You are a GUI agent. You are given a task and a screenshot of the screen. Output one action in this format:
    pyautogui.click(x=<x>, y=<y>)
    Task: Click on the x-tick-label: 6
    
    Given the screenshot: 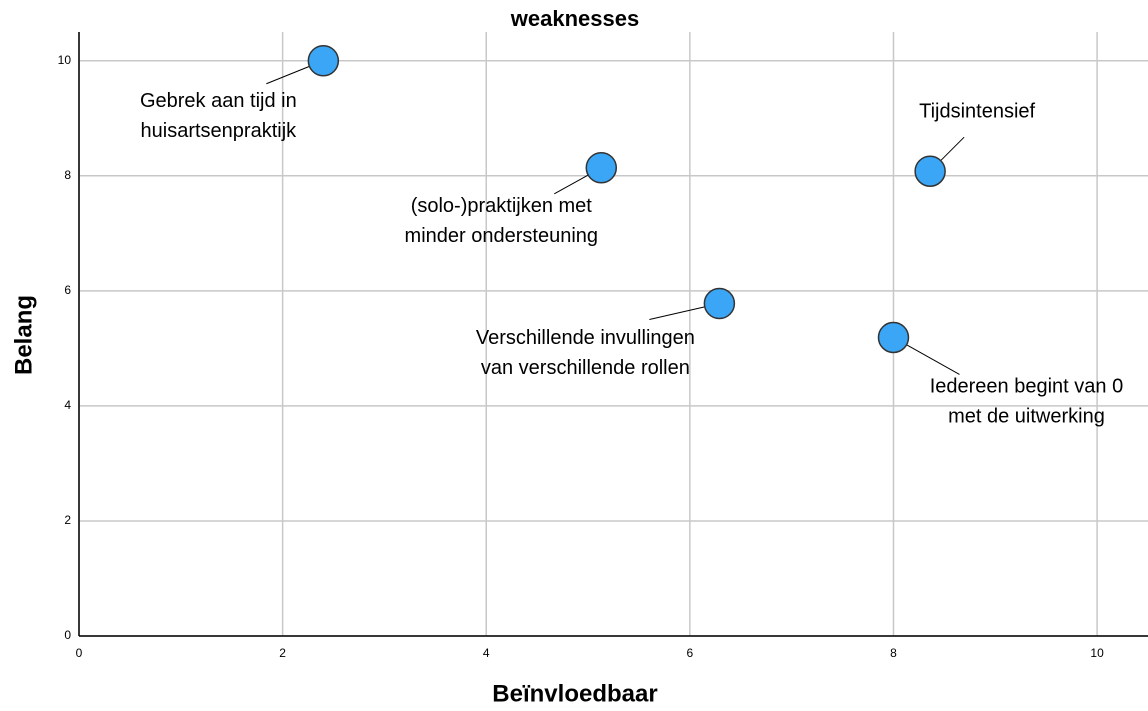 What is the action you would take?
    pyautogui.click(x=690, y=653)
    